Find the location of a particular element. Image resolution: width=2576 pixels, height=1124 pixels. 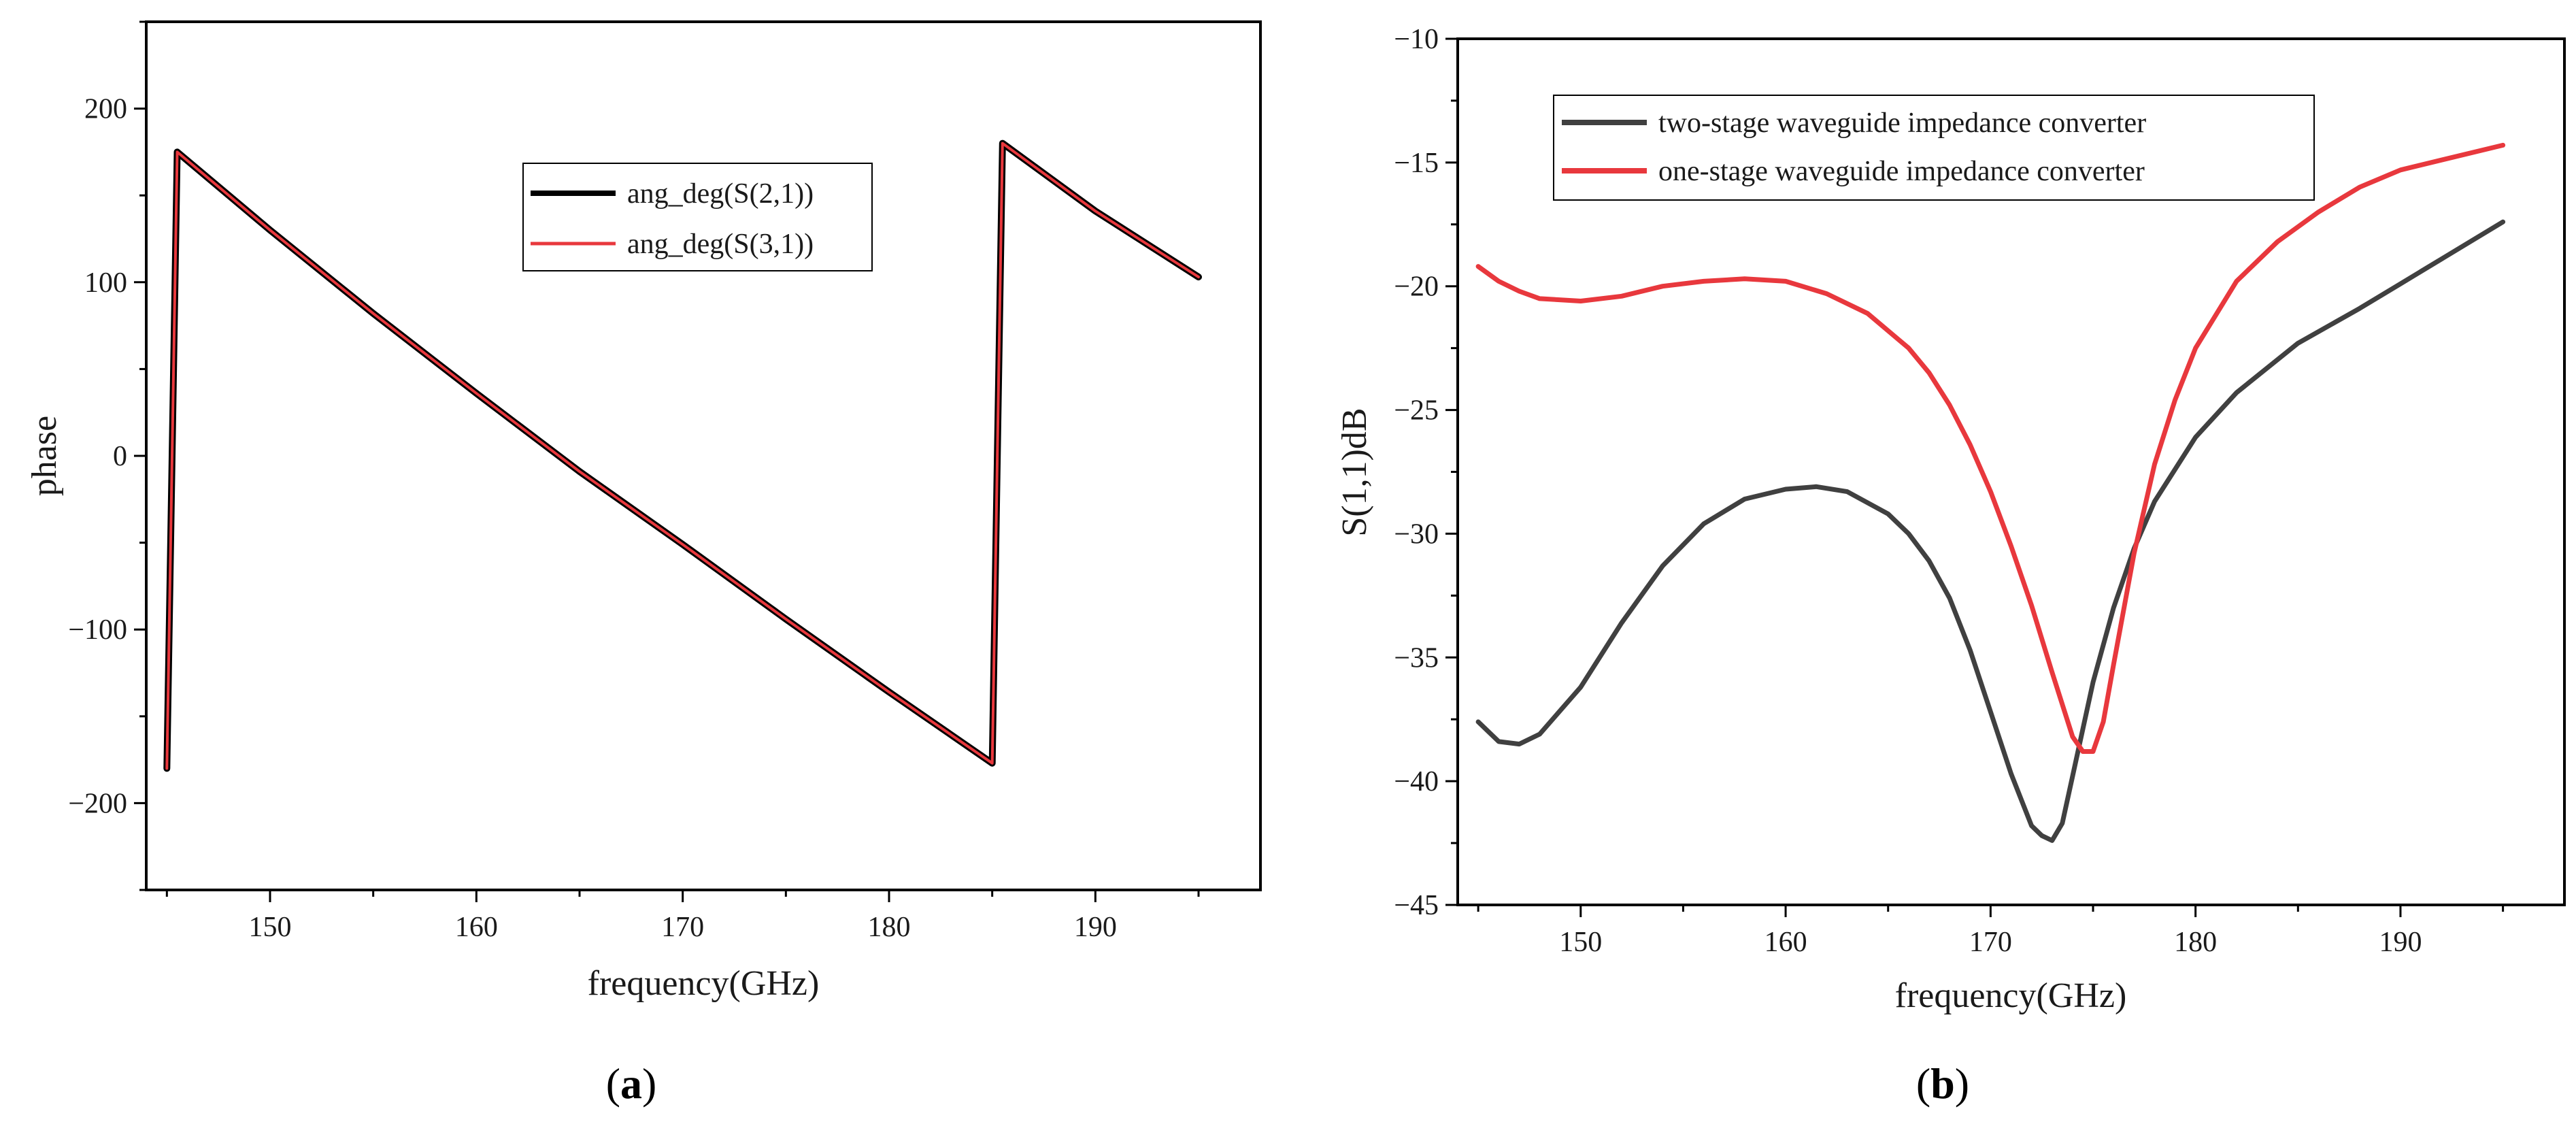

y-tick-label: −35 is located at coordinates (1416, 658).